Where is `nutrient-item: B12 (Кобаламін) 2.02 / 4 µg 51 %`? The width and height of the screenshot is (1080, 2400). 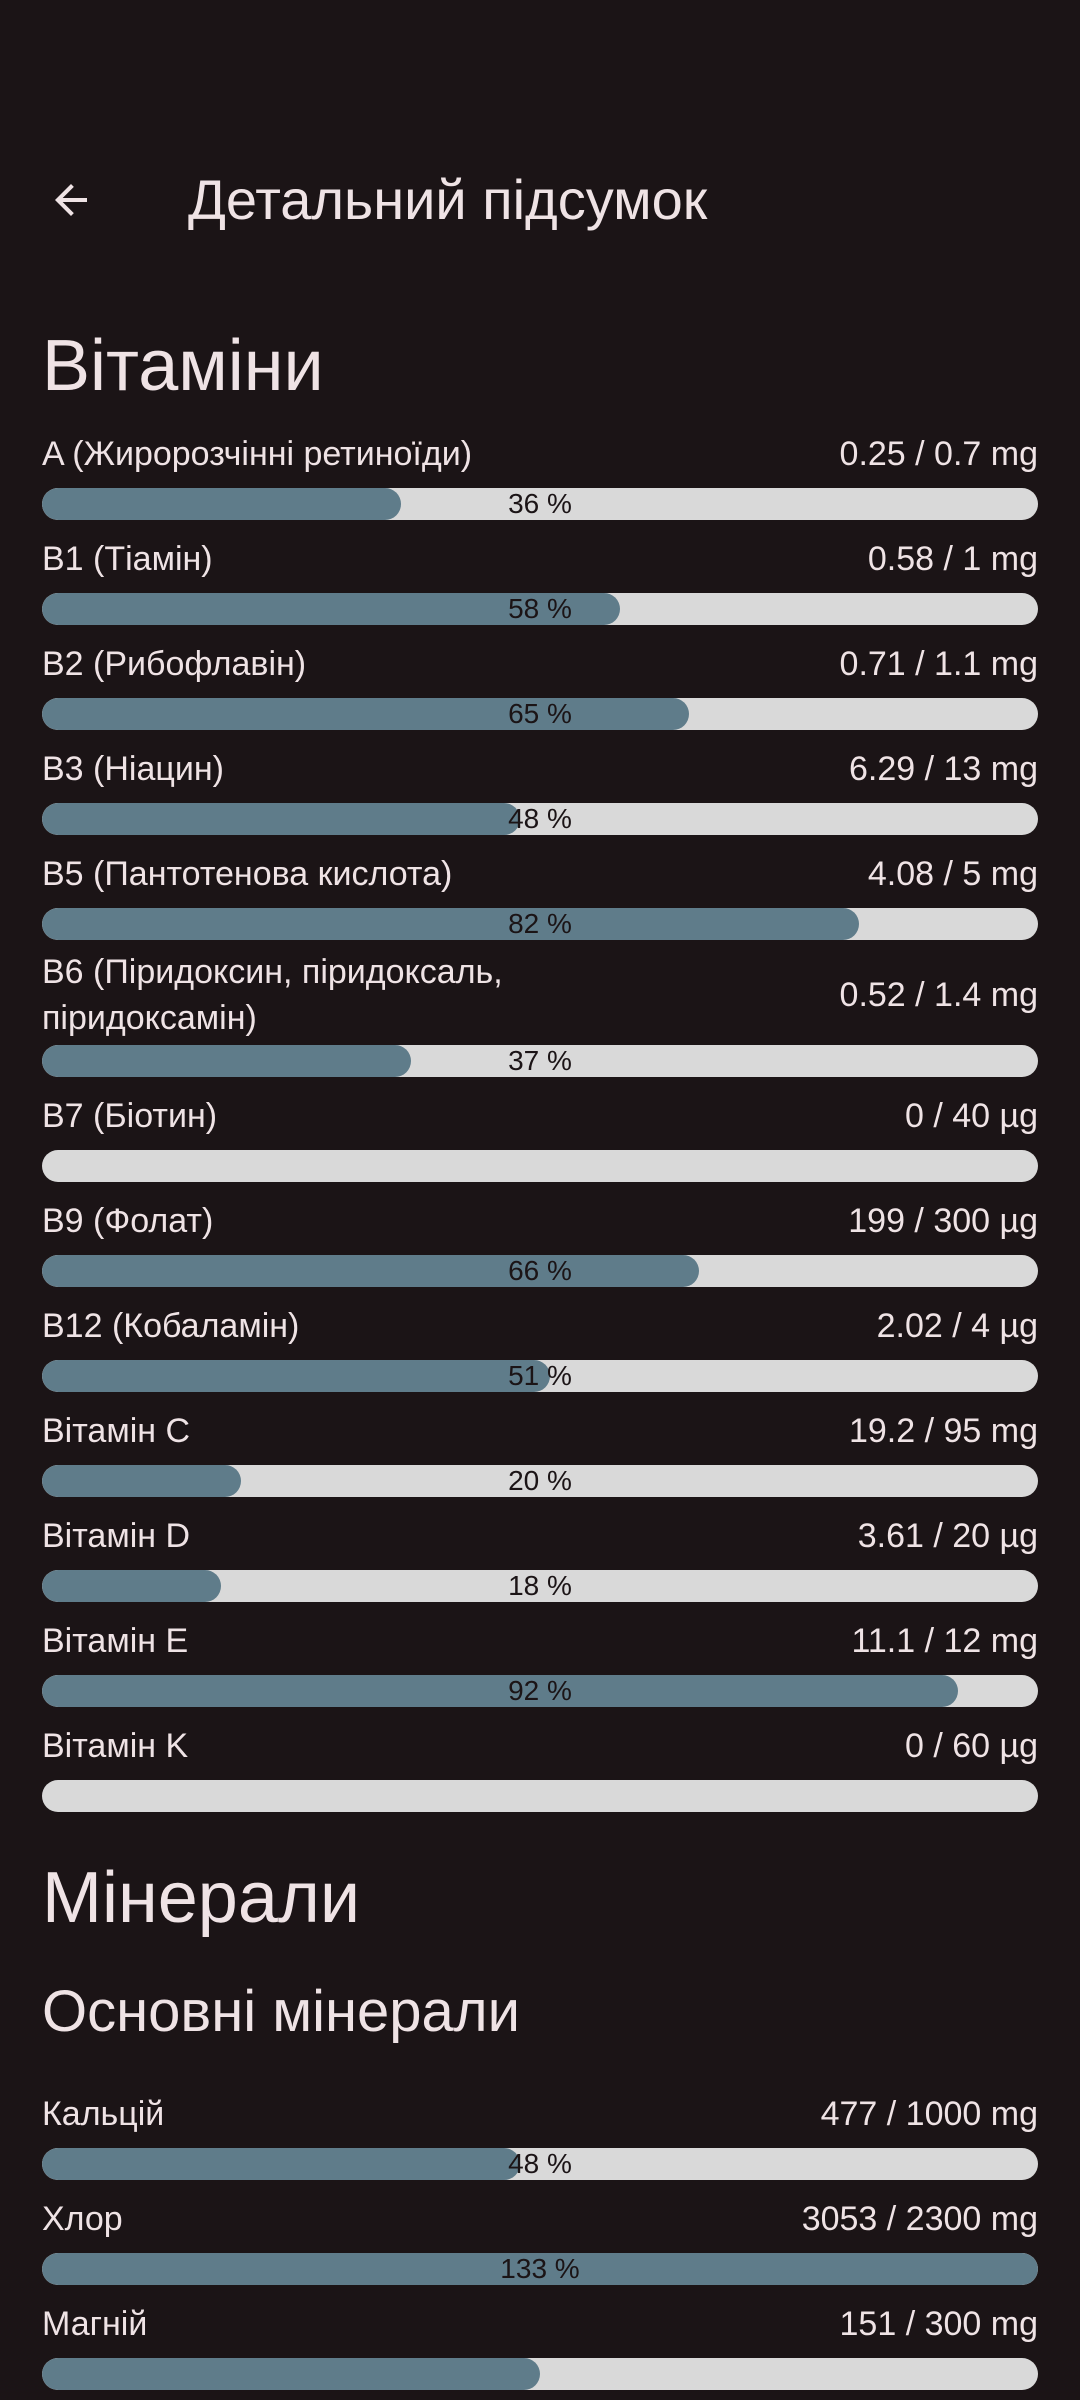 nutrient-item: B12 (Кобаламін) 2.02 / 4 µg 51 % is located at coordinates (540, 1344).